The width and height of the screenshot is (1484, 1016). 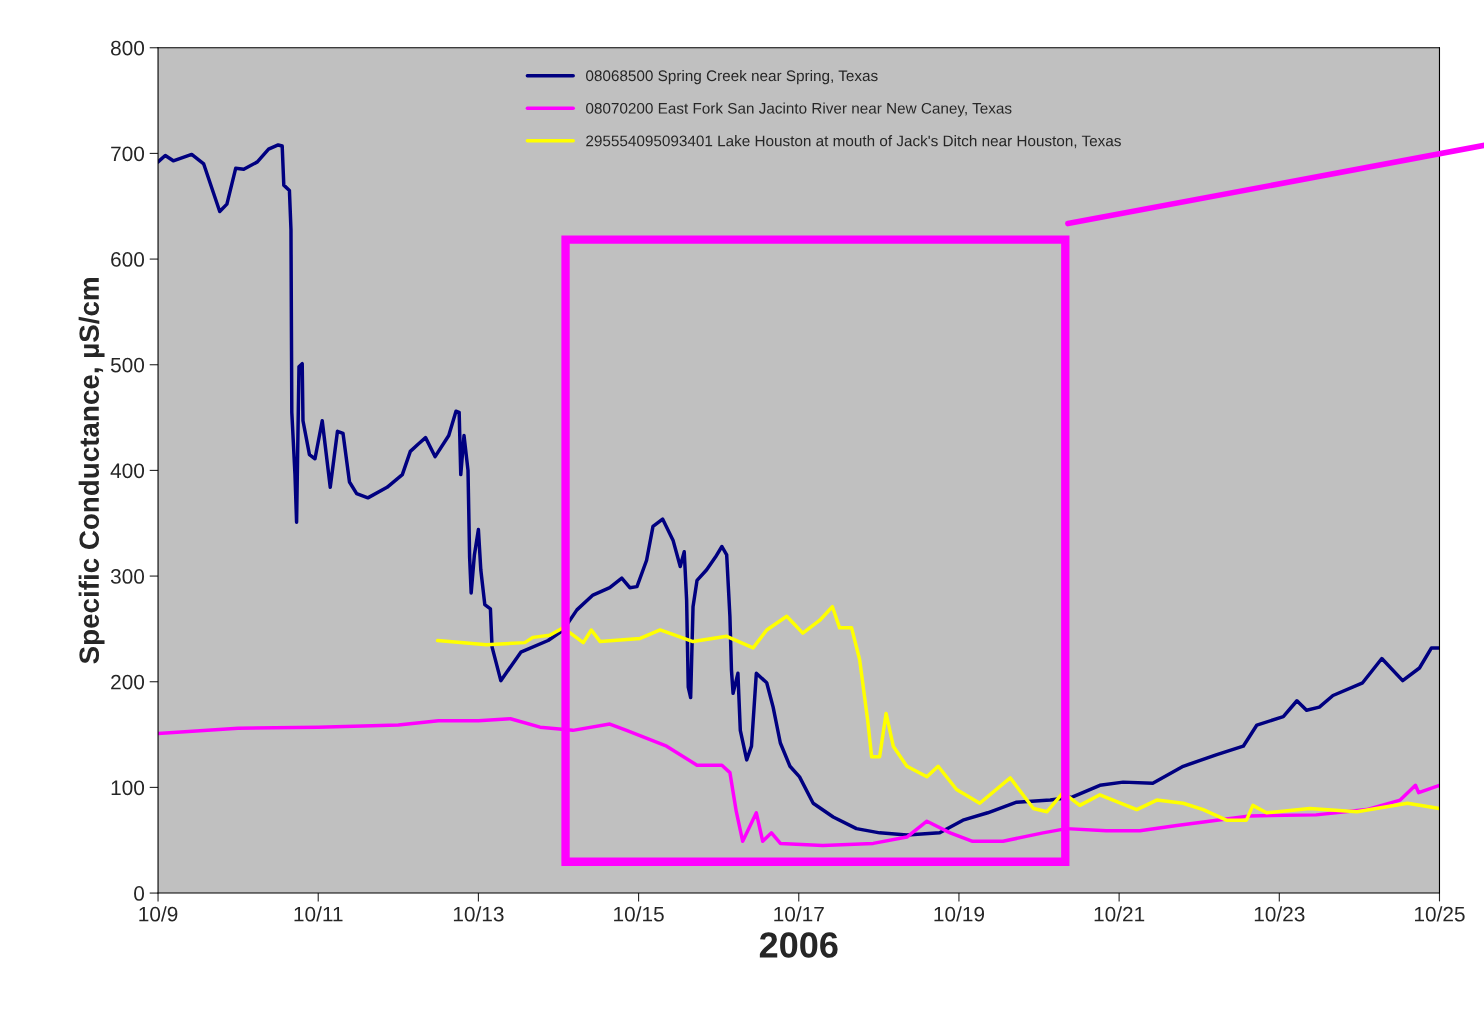 I want to click on x-axis-title: 2006, so click(x=798, y=945).